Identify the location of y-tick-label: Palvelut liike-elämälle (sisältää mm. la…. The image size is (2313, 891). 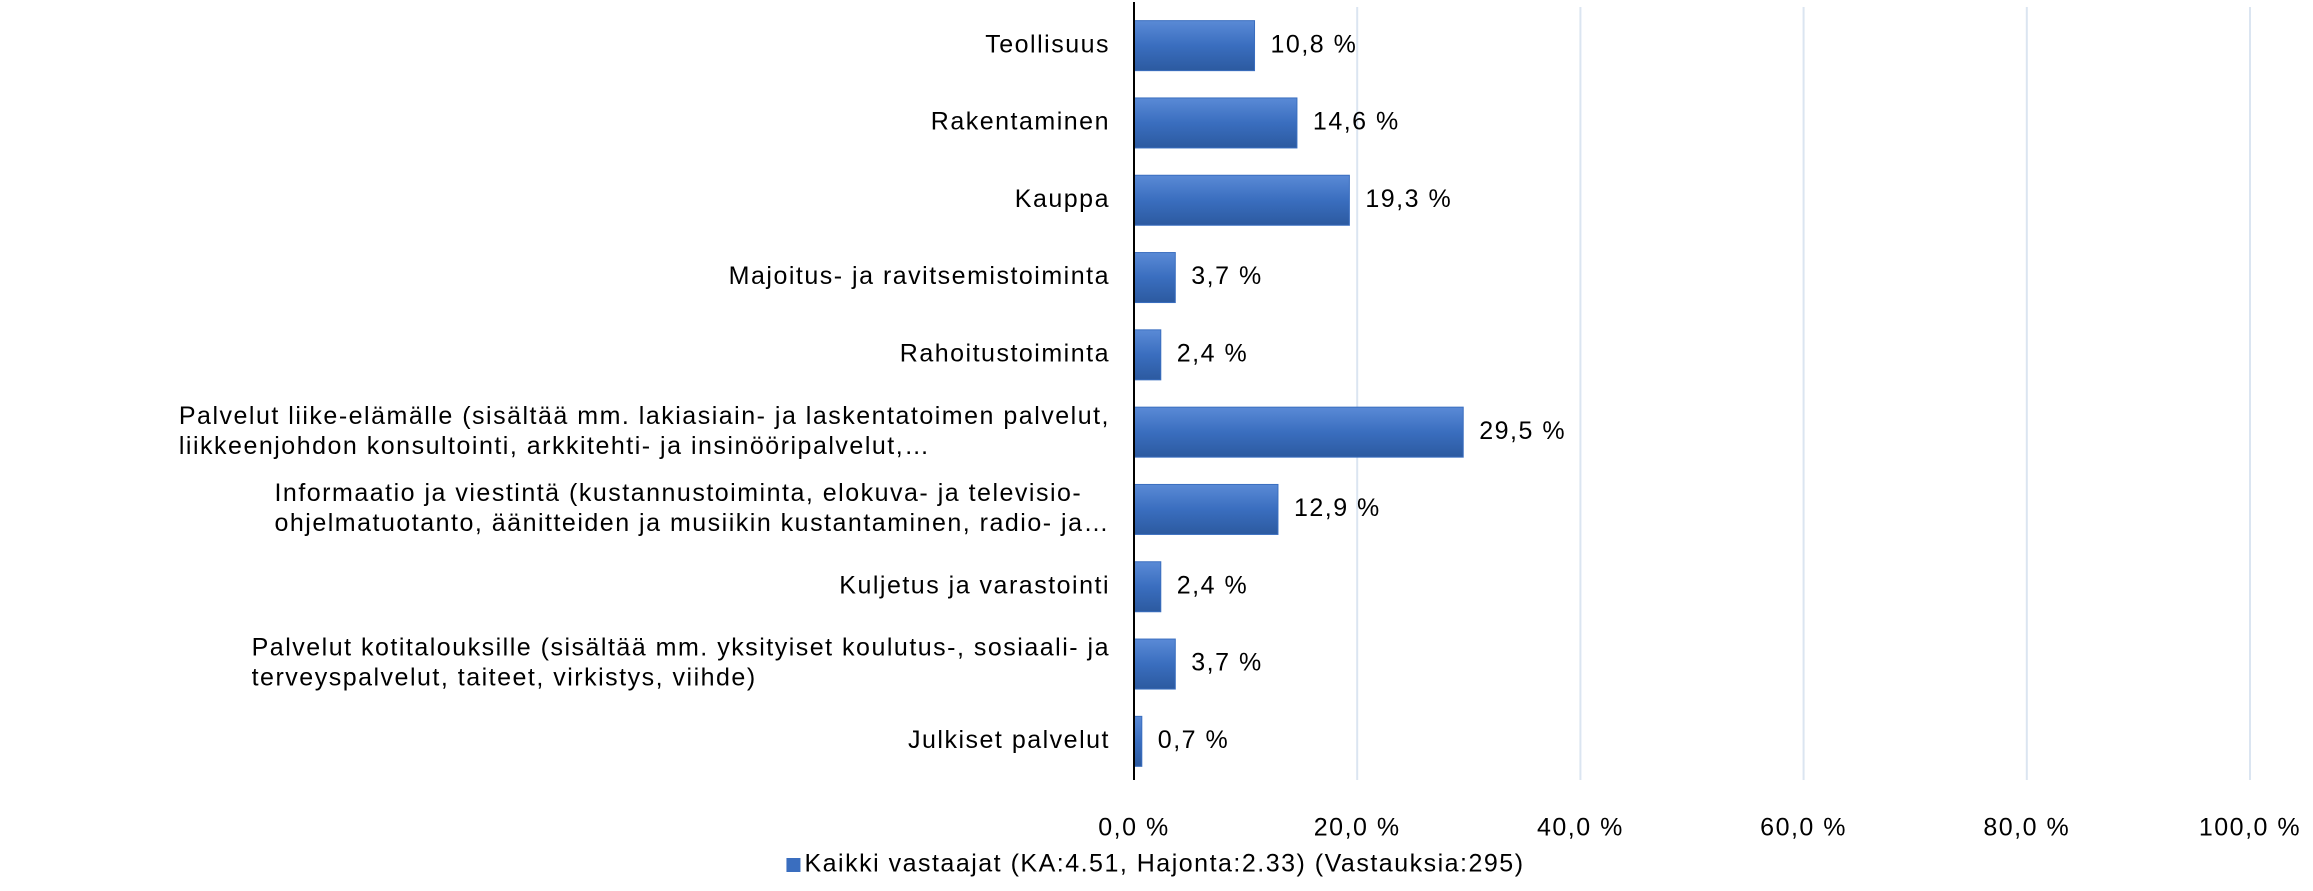
(644, 416).